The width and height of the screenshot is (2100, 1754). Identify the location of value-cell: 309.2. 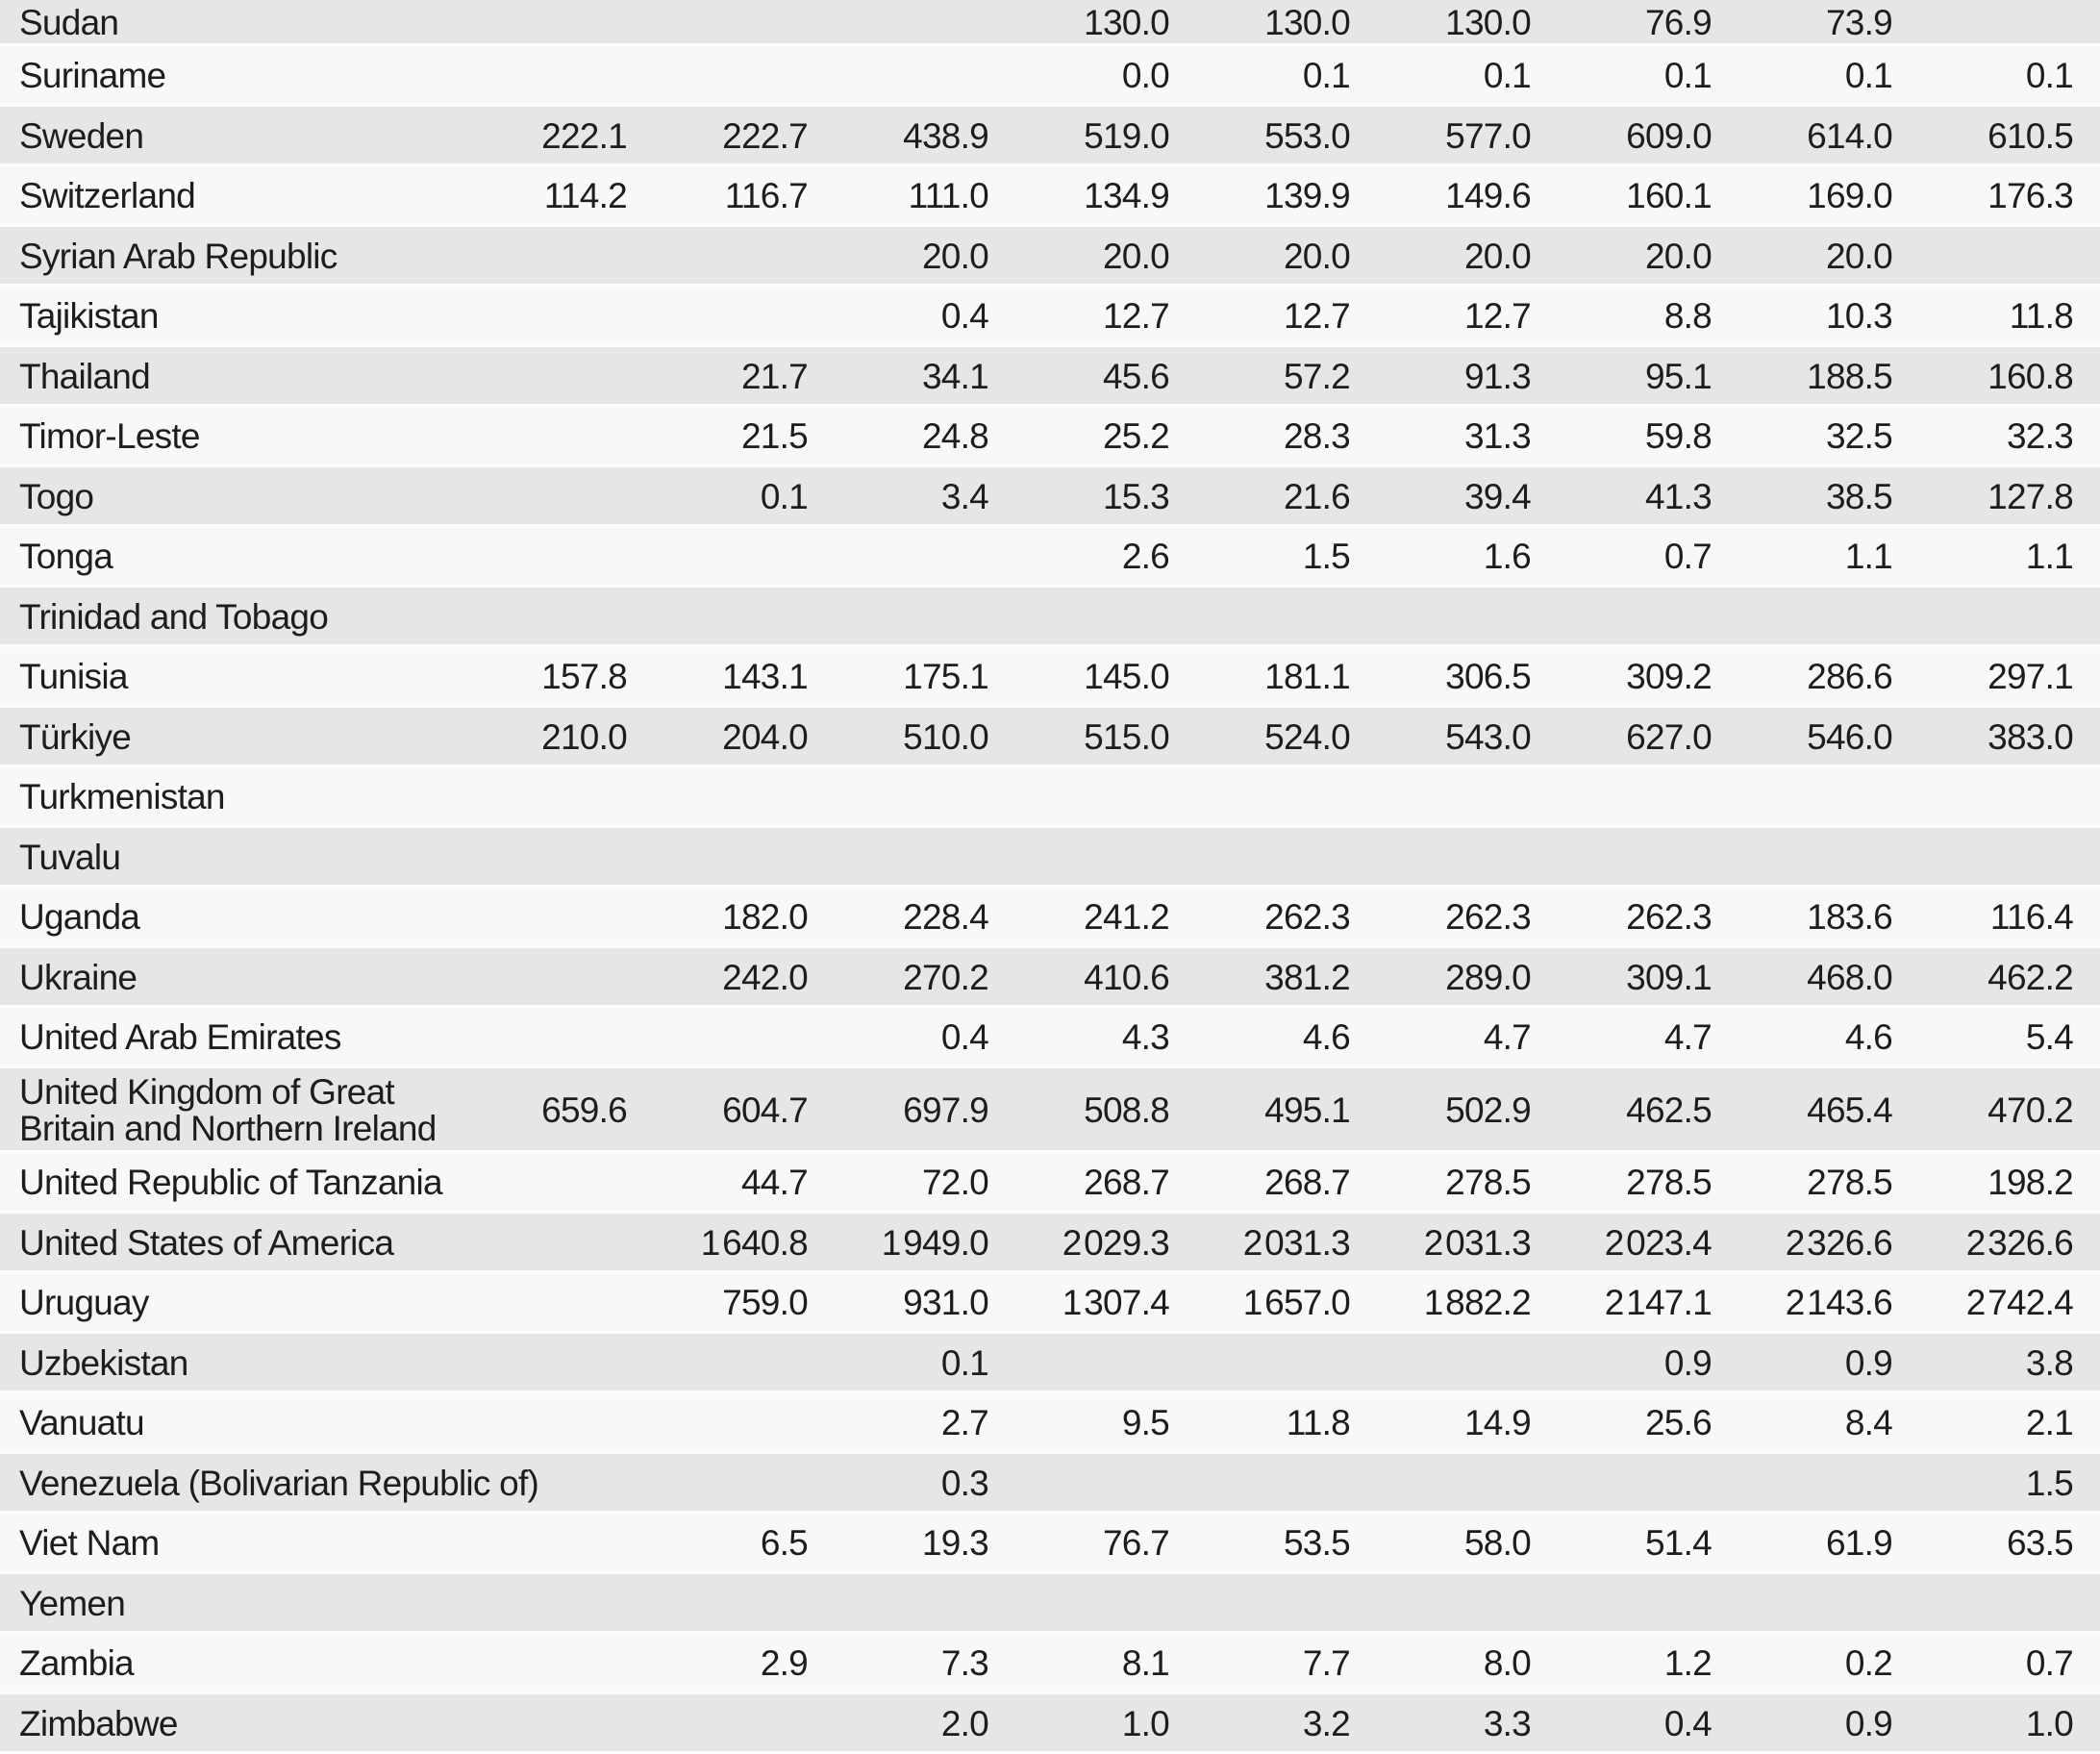
(1648, 677).